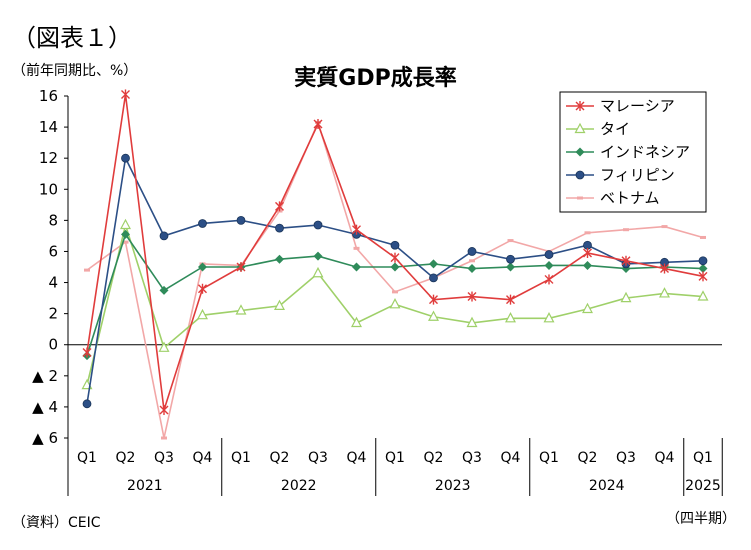 This screenshot has height=550, width=751. I want to click on source-label: （資料）CEIC, so click(56, 523).